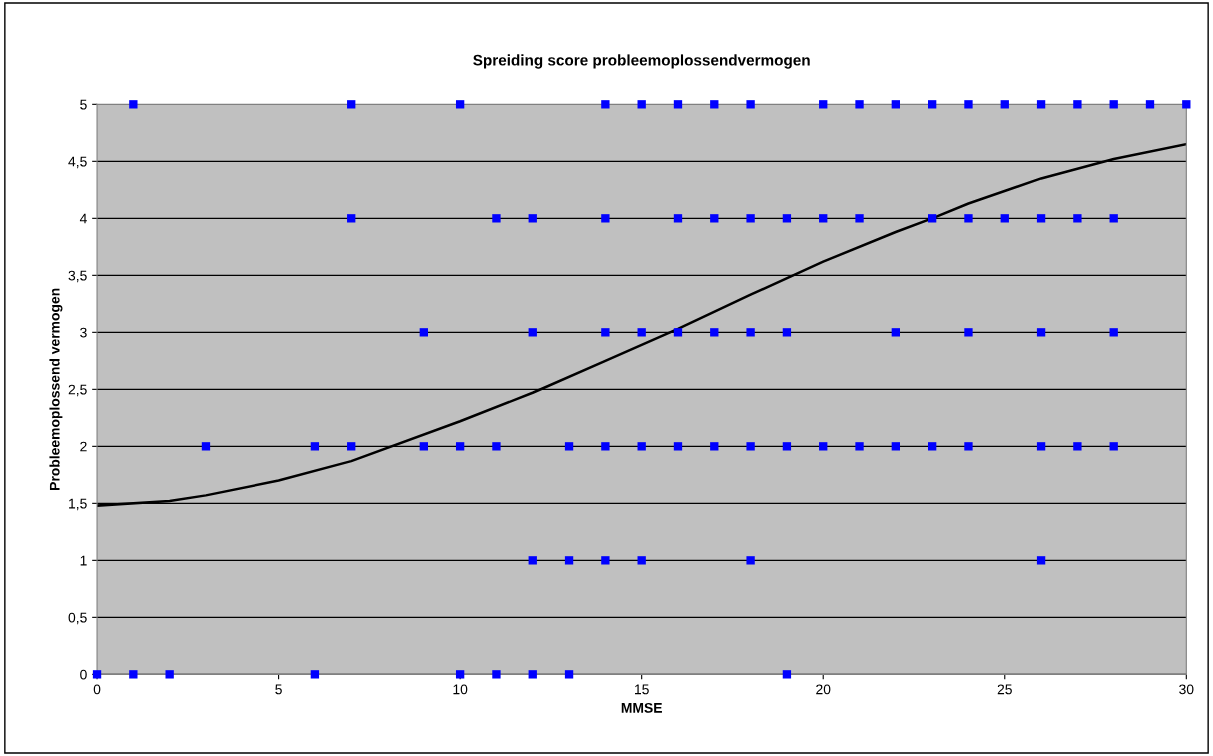  Describe the element at coordinates (97, 689) in the screenshot. I see `x-tick-label: 0` at that location.